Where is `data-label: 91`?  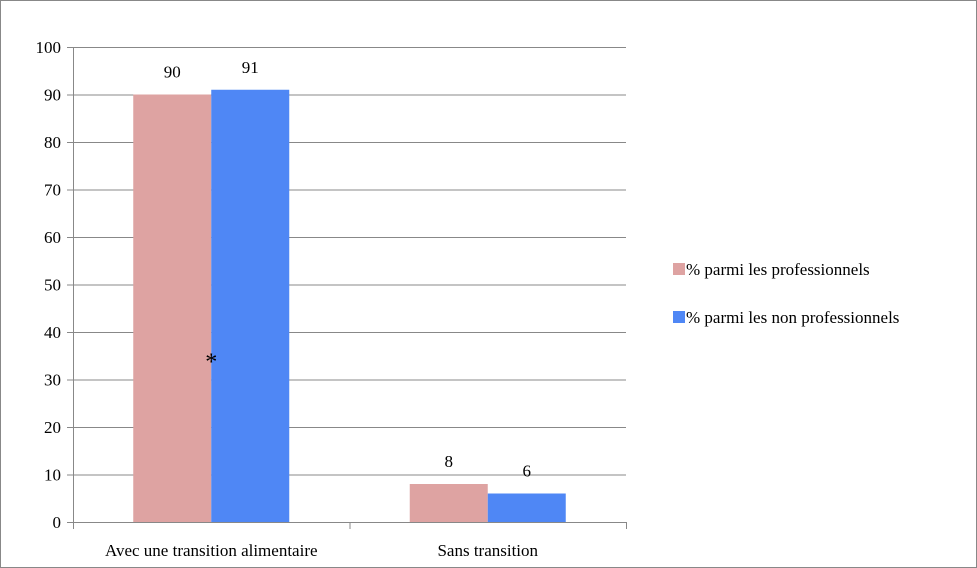 data-label: 91 is located at coordinates (250, 67).